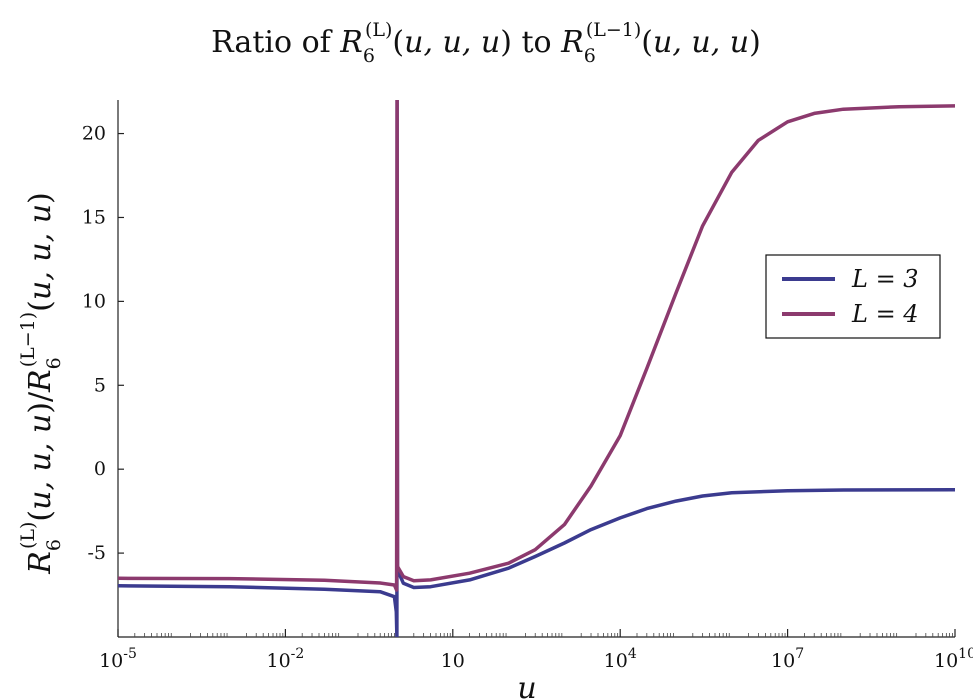 The width and height of the screenshot is (973, 700). What do you see at coordinates (103, 343) in the screenshot?
I see `y-ticks: -5 0 5 10 15 20` at bounding box center [103, 343].